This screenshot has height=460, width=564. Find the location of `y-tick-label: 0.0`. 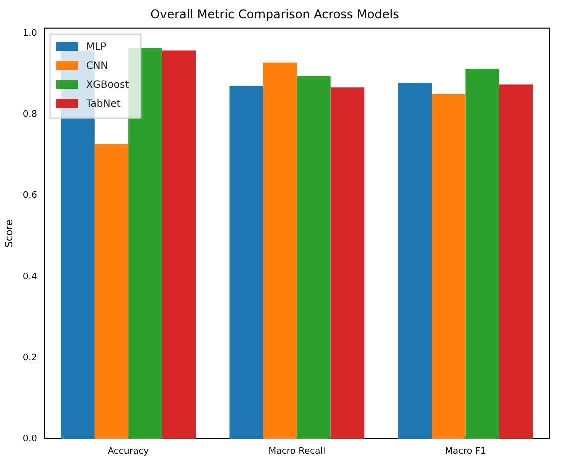

y-tick-label: 0.0 is located at coordinates (30, 439).